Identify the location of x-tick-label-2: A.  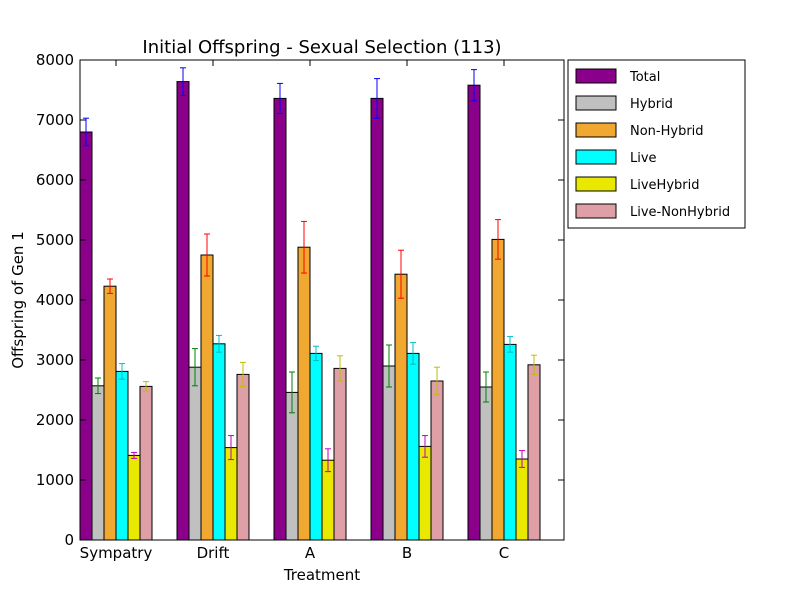
(310, 553).